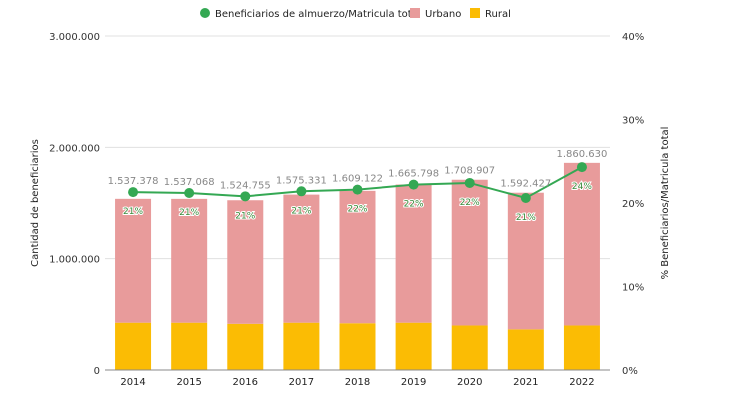 The width and height of the screenshot is (730, 415). Describe the element at coordinates (630, 371) in the screenshot. I see `y2-tick-label: 0%` at that location.